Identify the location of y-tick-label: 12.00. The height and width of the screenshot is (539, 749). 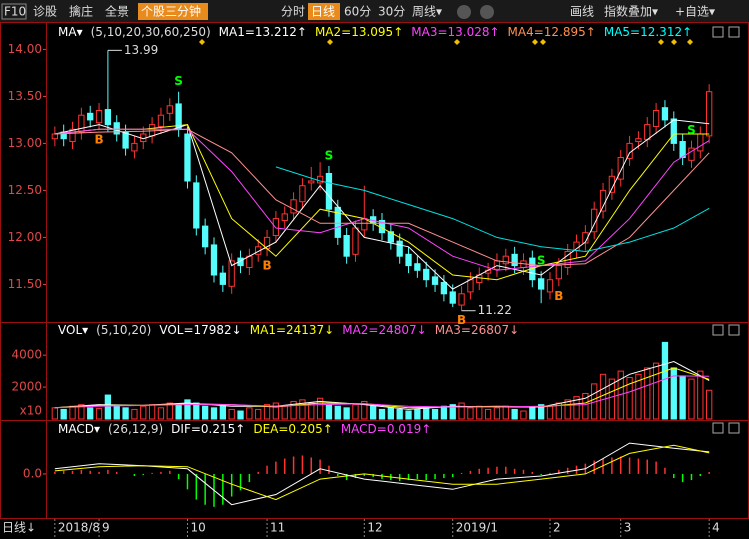
(25, 237).